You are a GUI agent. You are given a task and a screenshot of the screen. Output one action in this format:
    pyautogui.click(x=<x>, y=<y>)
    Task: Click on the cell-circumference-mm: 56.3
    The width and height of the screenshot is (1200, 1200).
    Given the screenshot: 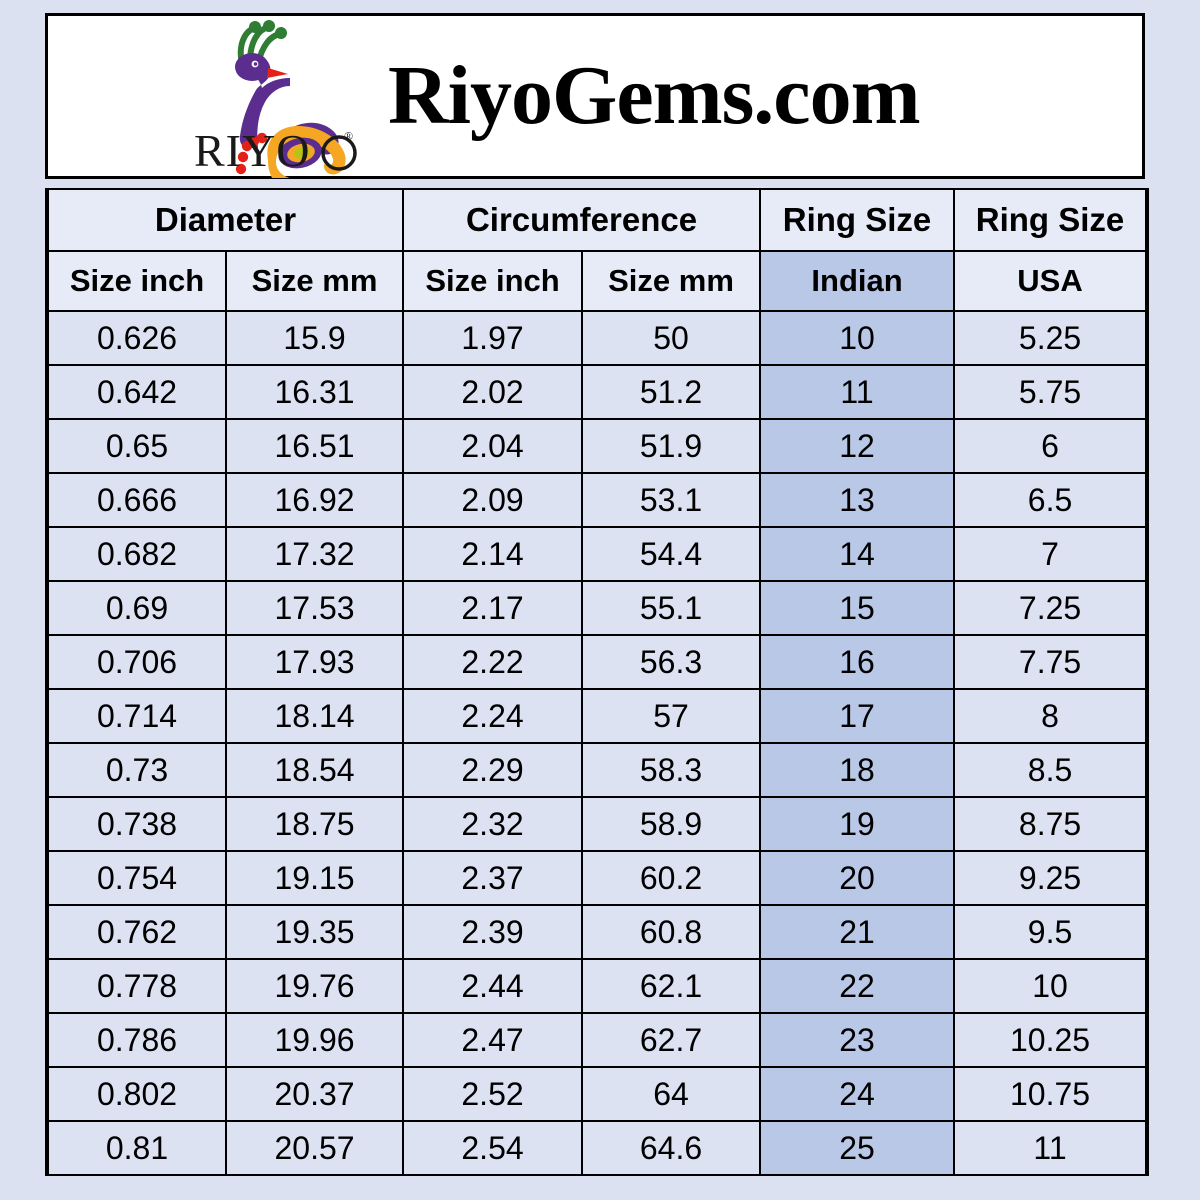 What is the action you would take?
    pyautogui.click(x=671, y=662)
    